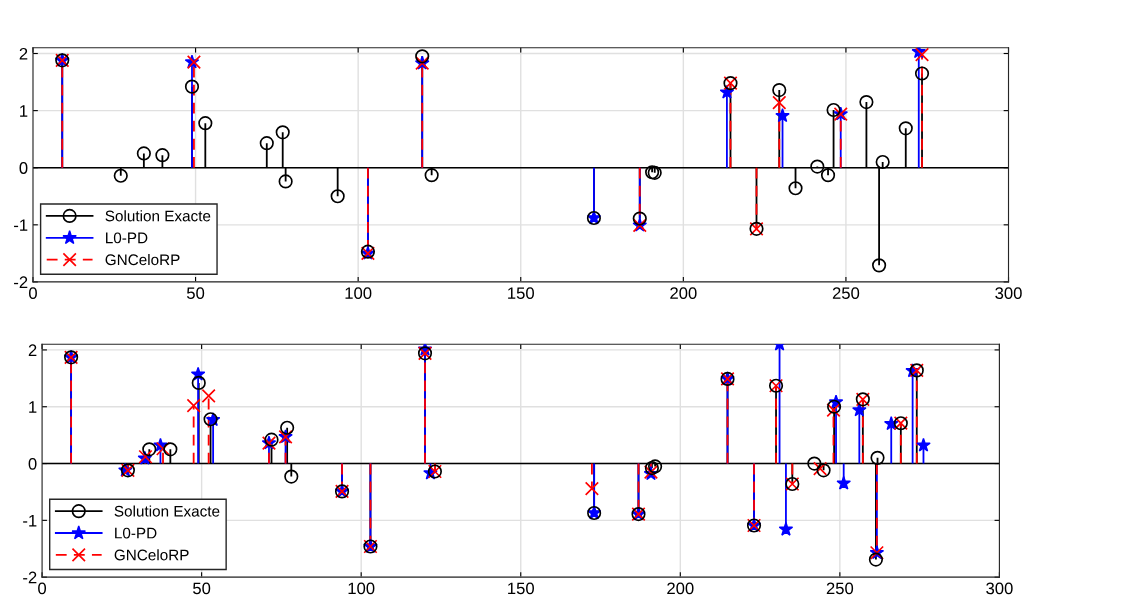 The height and width of the screenshot is (605, 1137). I want to click on x-tick-label: 0, so click(42, 588).